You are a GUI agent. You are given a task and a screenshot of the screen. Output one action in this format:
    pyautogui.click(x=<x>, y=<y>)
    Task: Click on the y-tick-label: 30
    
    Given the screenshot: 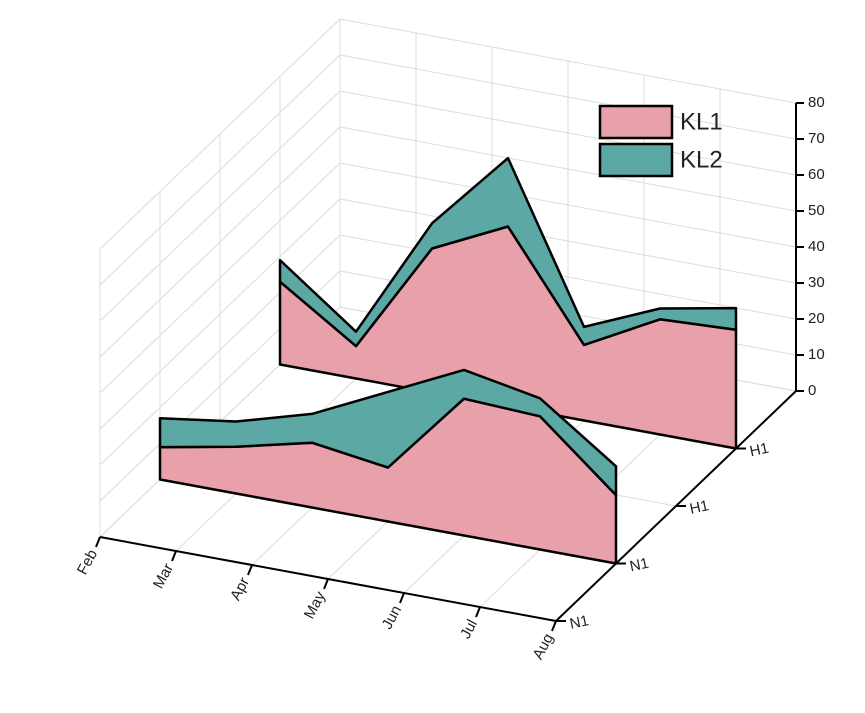 What is the action you would take?
    pyautogui.click(x=816, y=282)
    